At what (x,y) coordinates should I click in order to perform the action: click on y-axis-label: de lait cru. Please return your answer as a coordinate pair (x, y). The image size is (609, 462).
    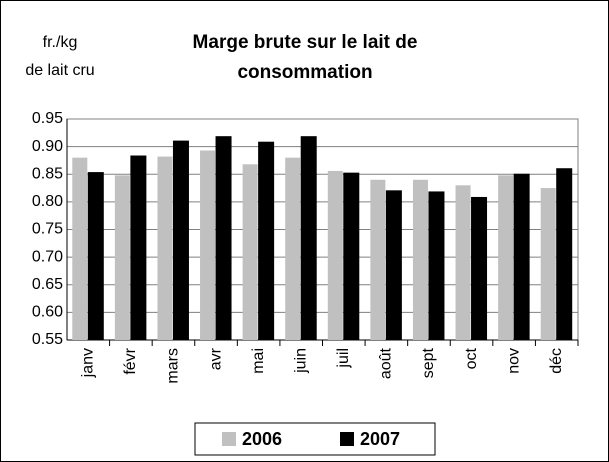
    Looking at the image, I should click on (59, 70).